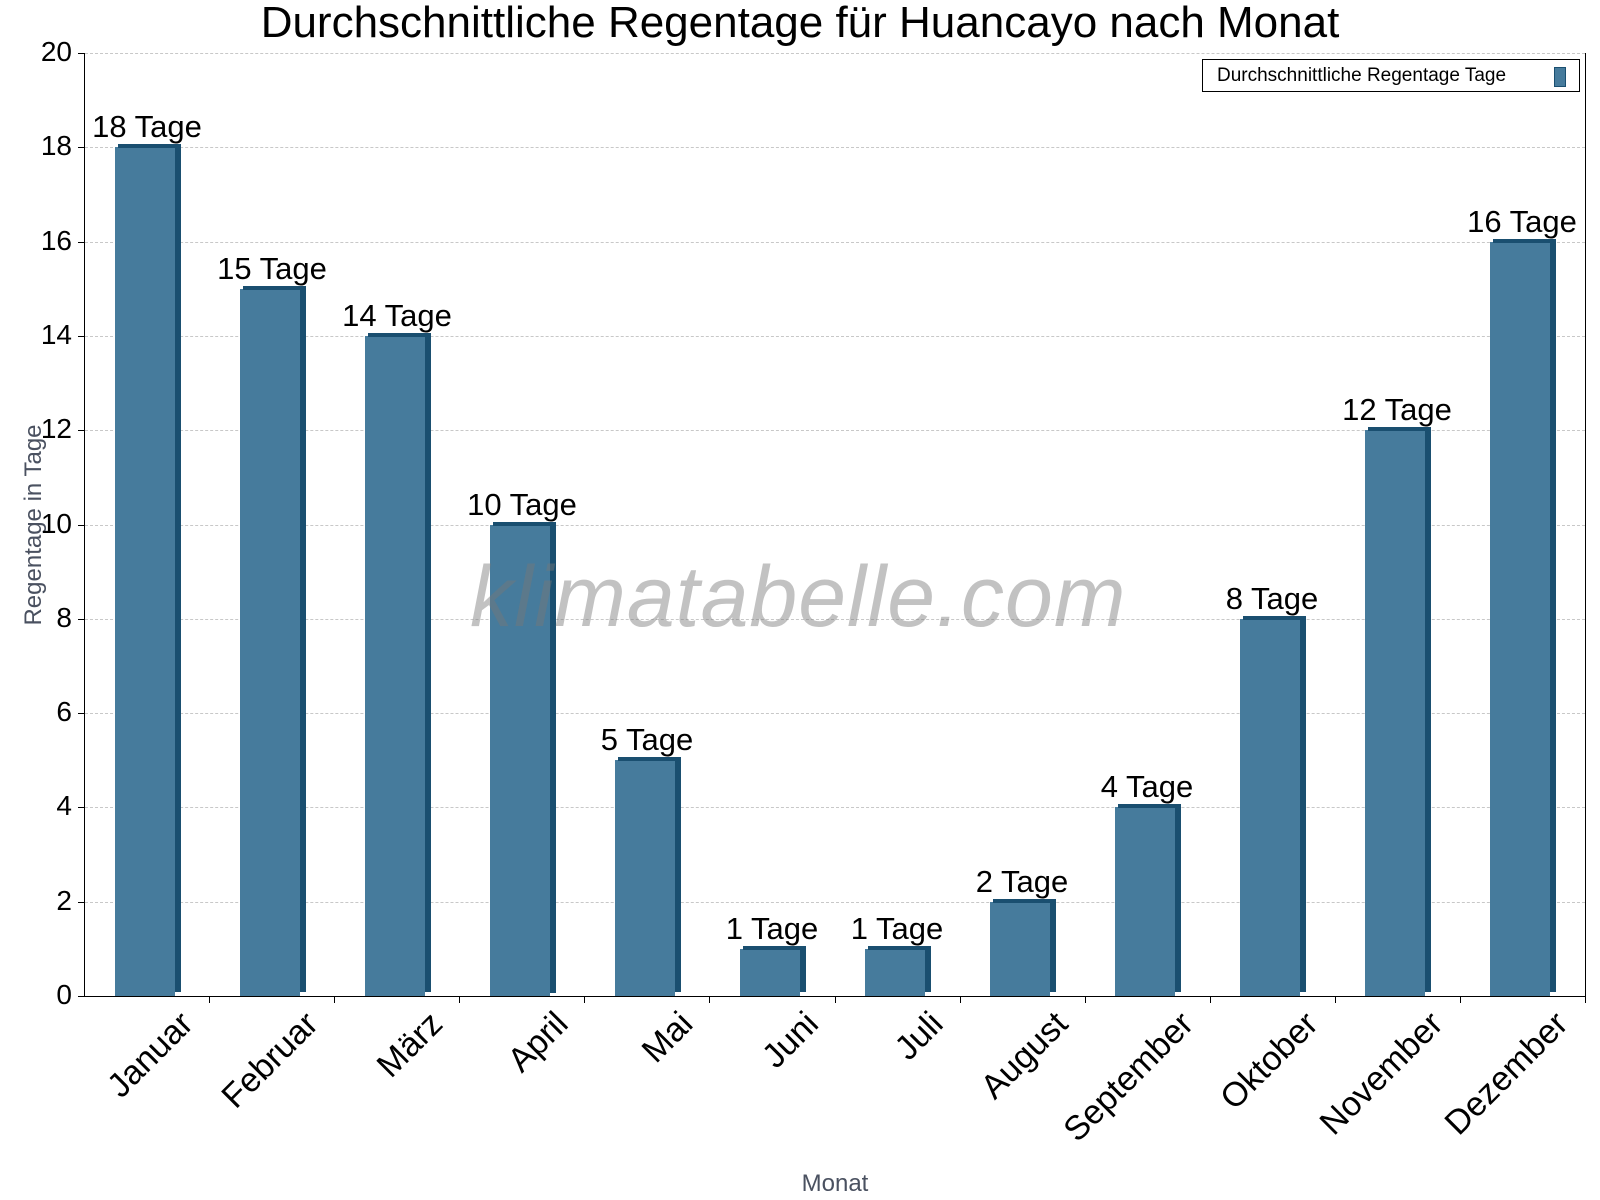 The height and width of the screenshot is (1200, 1600). I want to click on bar-september, so click(1145, 901).